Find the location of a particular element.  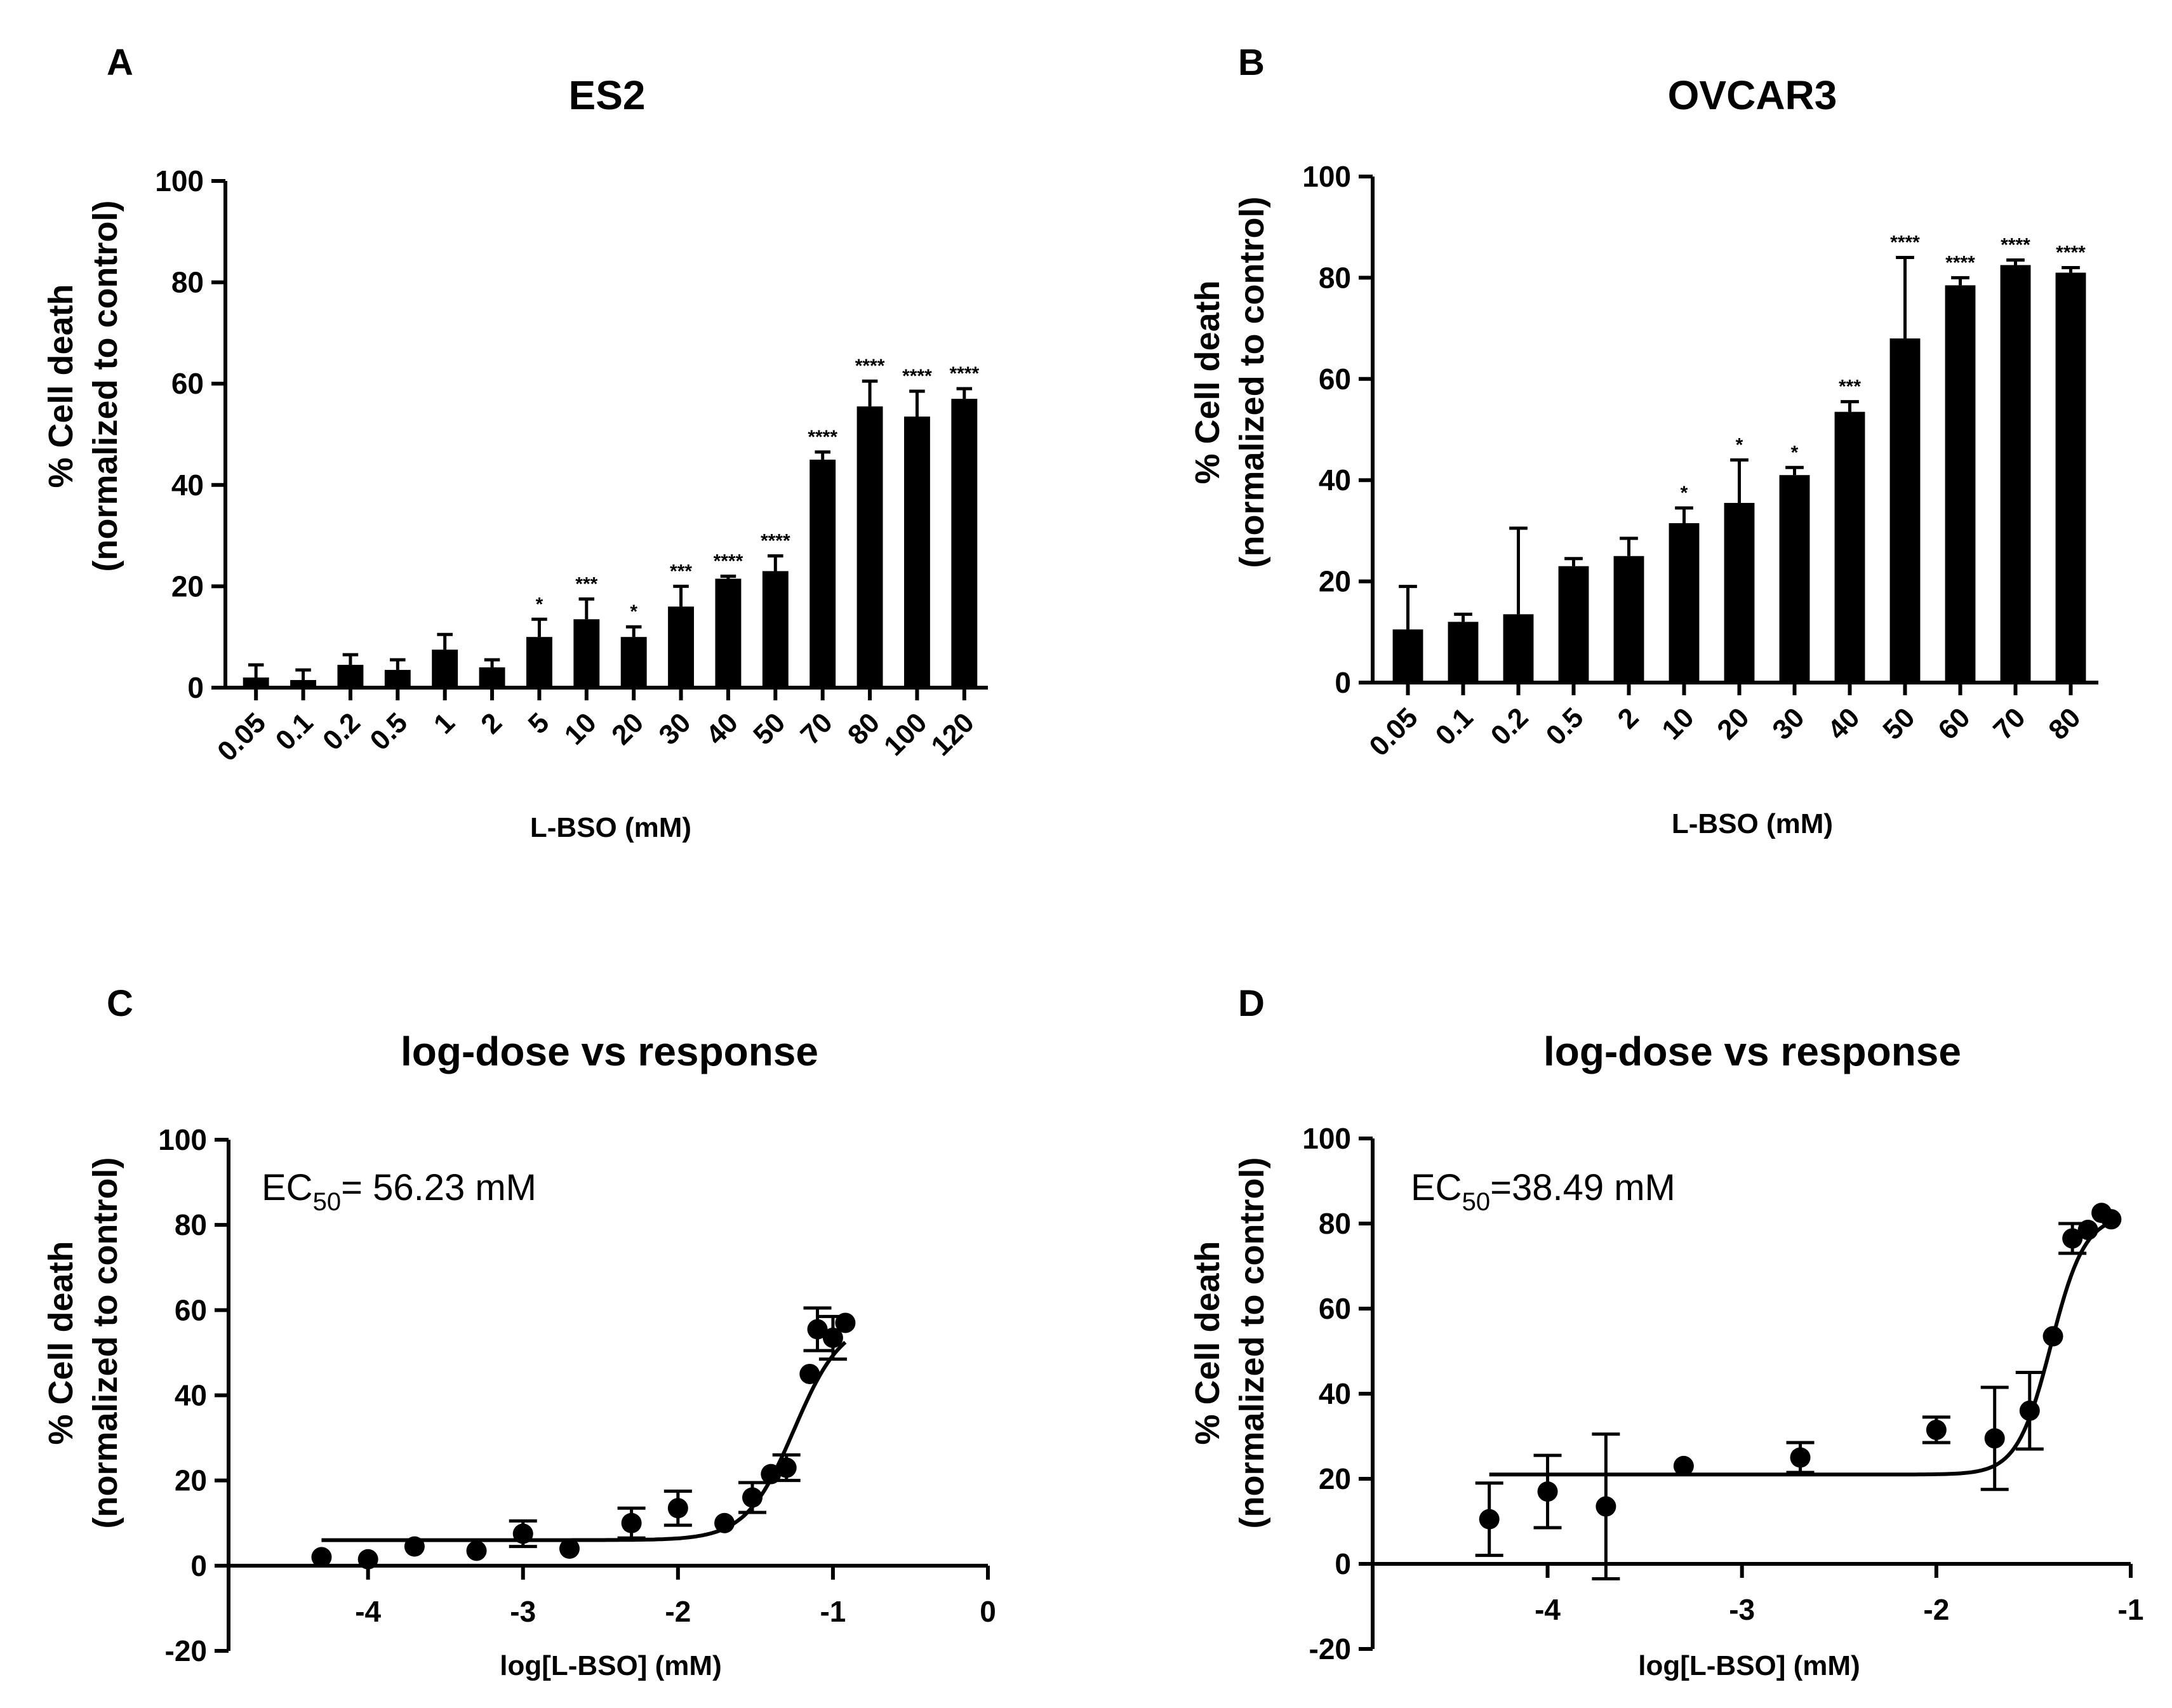

panel-c-x-tick-label: -3 is located at coordinates (523, 1612).